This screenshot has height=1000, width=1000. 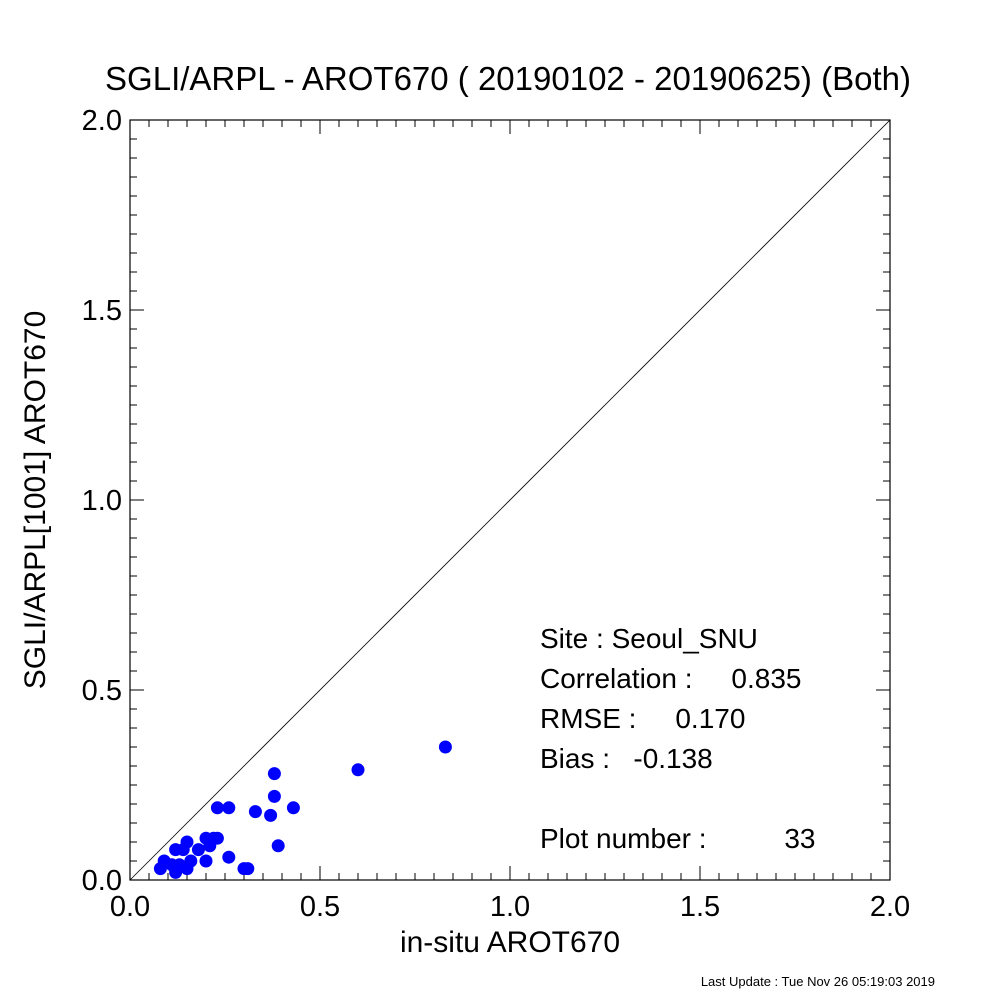 What do you see at coordinates (642, 718) in the screenshot?
I see `rmse-label: RMSE : 0.170` at bounding box center [642, 718].